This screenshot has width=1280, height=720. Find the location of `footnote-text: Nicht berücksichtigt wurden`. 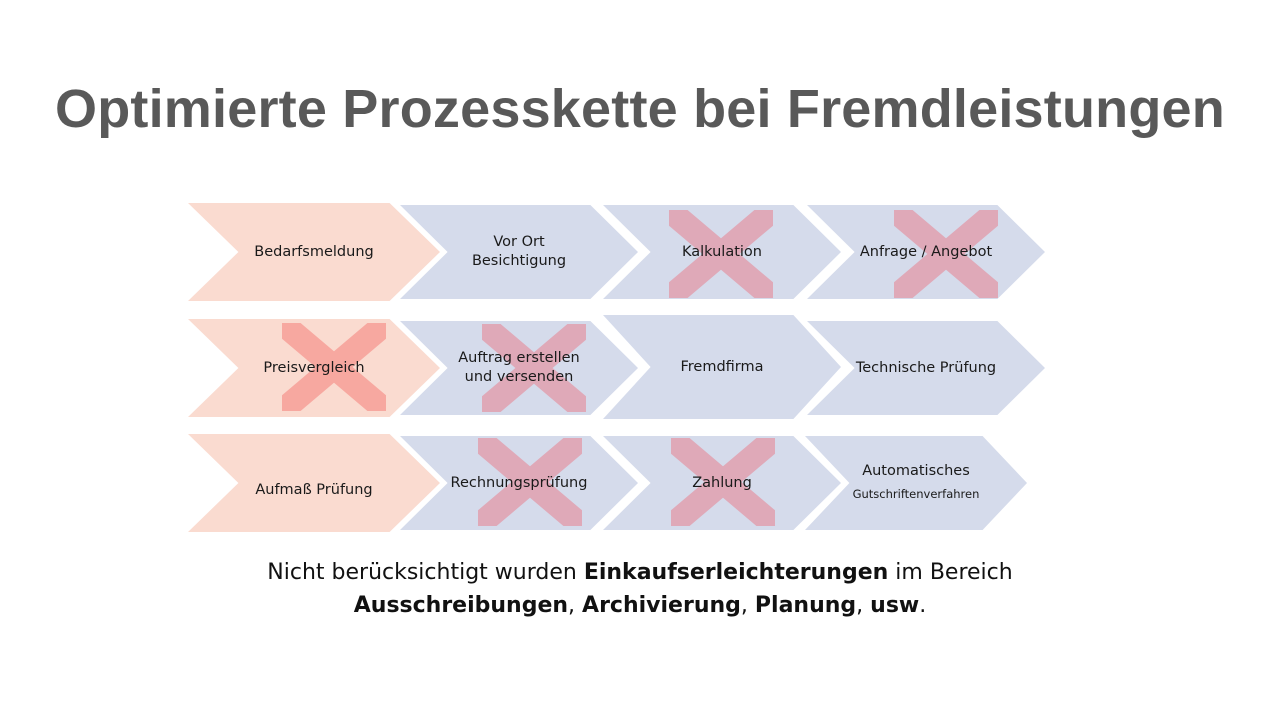

footnote-text: Nicht berücksichtigt wurden is located at coordinates (425, 572).